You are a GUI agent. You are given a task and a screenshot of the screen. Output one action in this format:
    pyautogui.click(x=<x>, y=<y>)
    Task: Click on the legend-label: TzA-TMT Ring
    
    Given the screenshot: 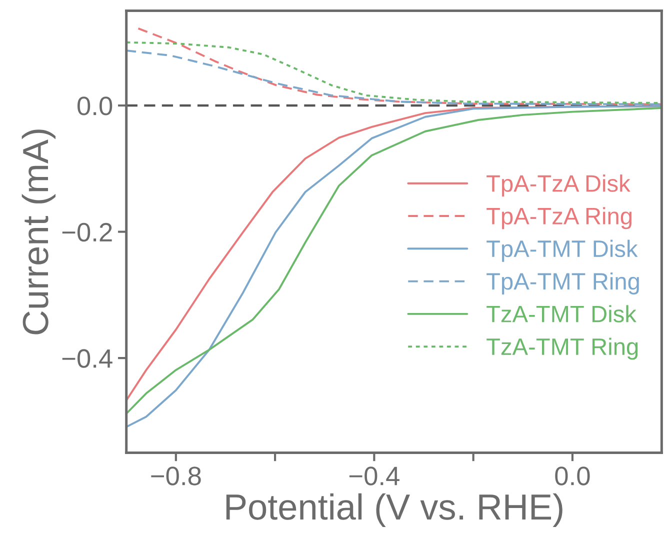 What is the action you would take?
    pyautogui.click(x=562, y=349)
    